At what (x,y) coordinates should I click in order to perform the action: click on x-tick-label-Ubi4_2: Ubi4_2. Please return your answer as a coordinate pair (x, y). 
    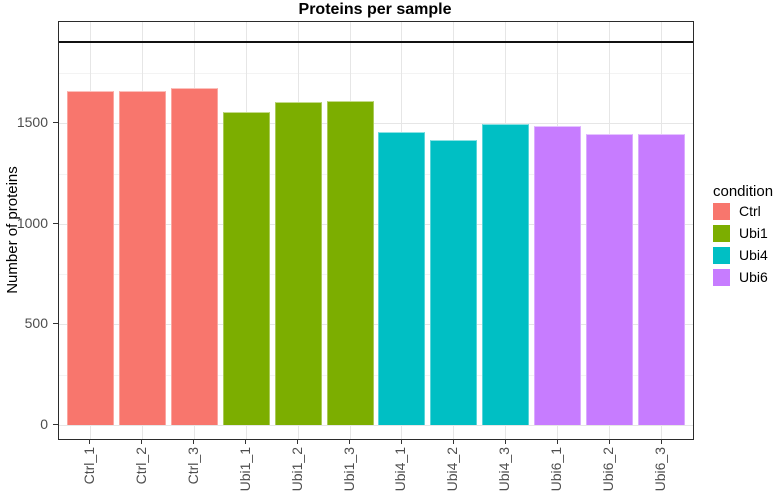
    Looking at the image, I should click on (452, 469).